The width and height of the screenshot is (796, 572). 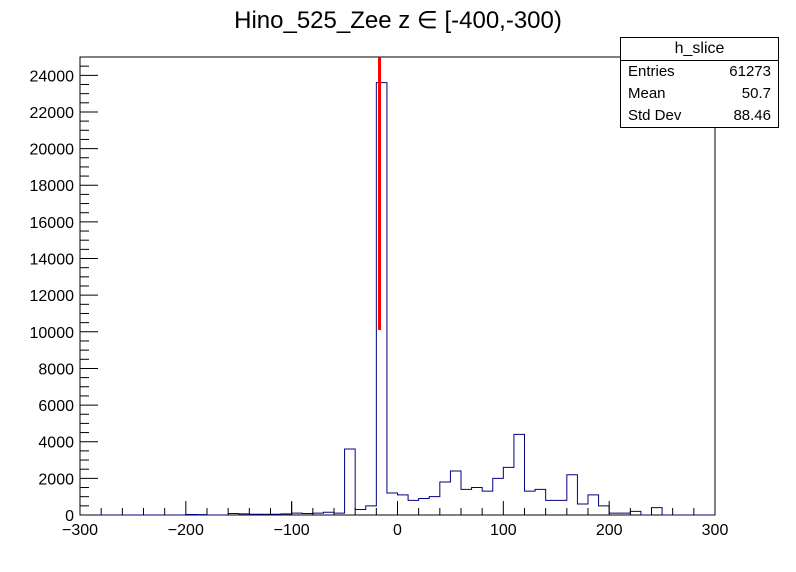 I want to click on chart-title: Hino_525_Zee z ∈ [-400,-300), so click(x=398, y=20).